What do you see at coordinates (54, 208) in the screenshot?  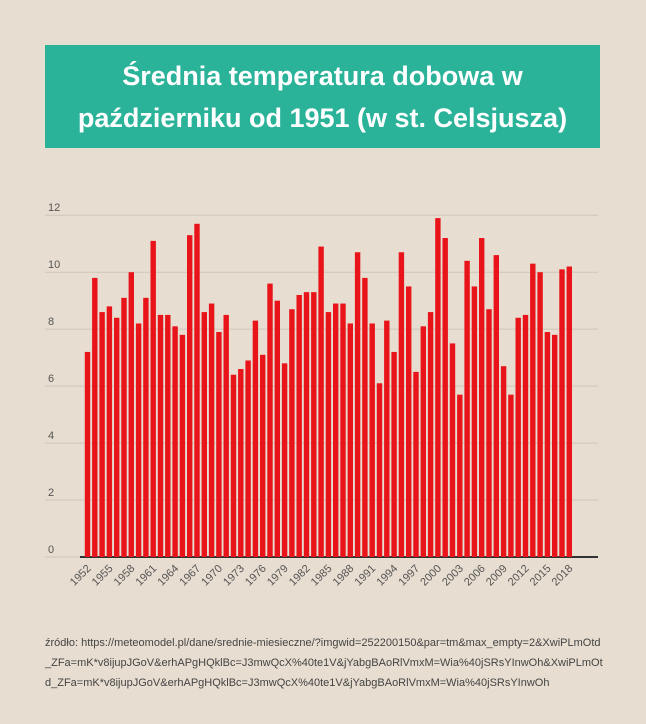 I see `y-tick-label: 12` at bounding box center [54, 208].